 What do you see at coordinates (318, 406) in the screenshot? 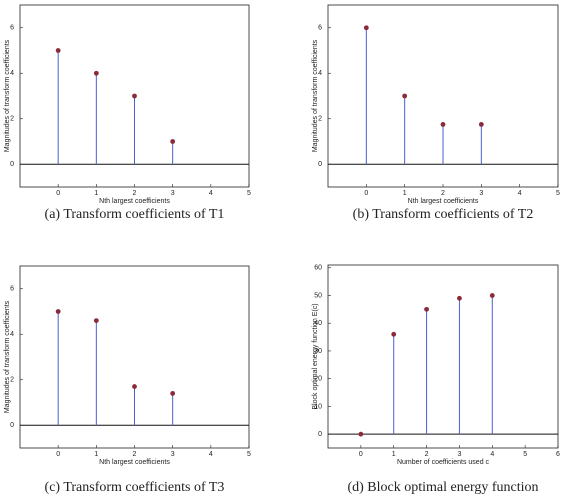
I see `y-tick-label: 10` at bounding box center [318, 406].